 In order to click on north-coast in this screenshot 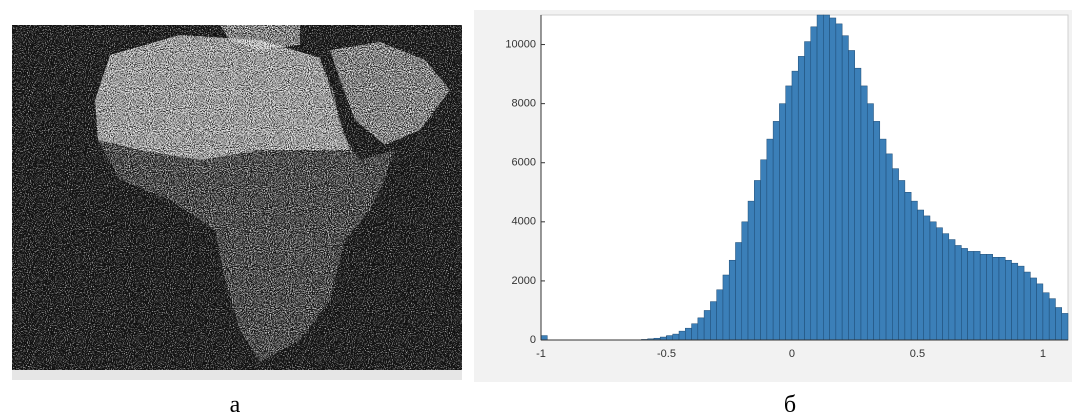, I will do `click(260, 37)`.